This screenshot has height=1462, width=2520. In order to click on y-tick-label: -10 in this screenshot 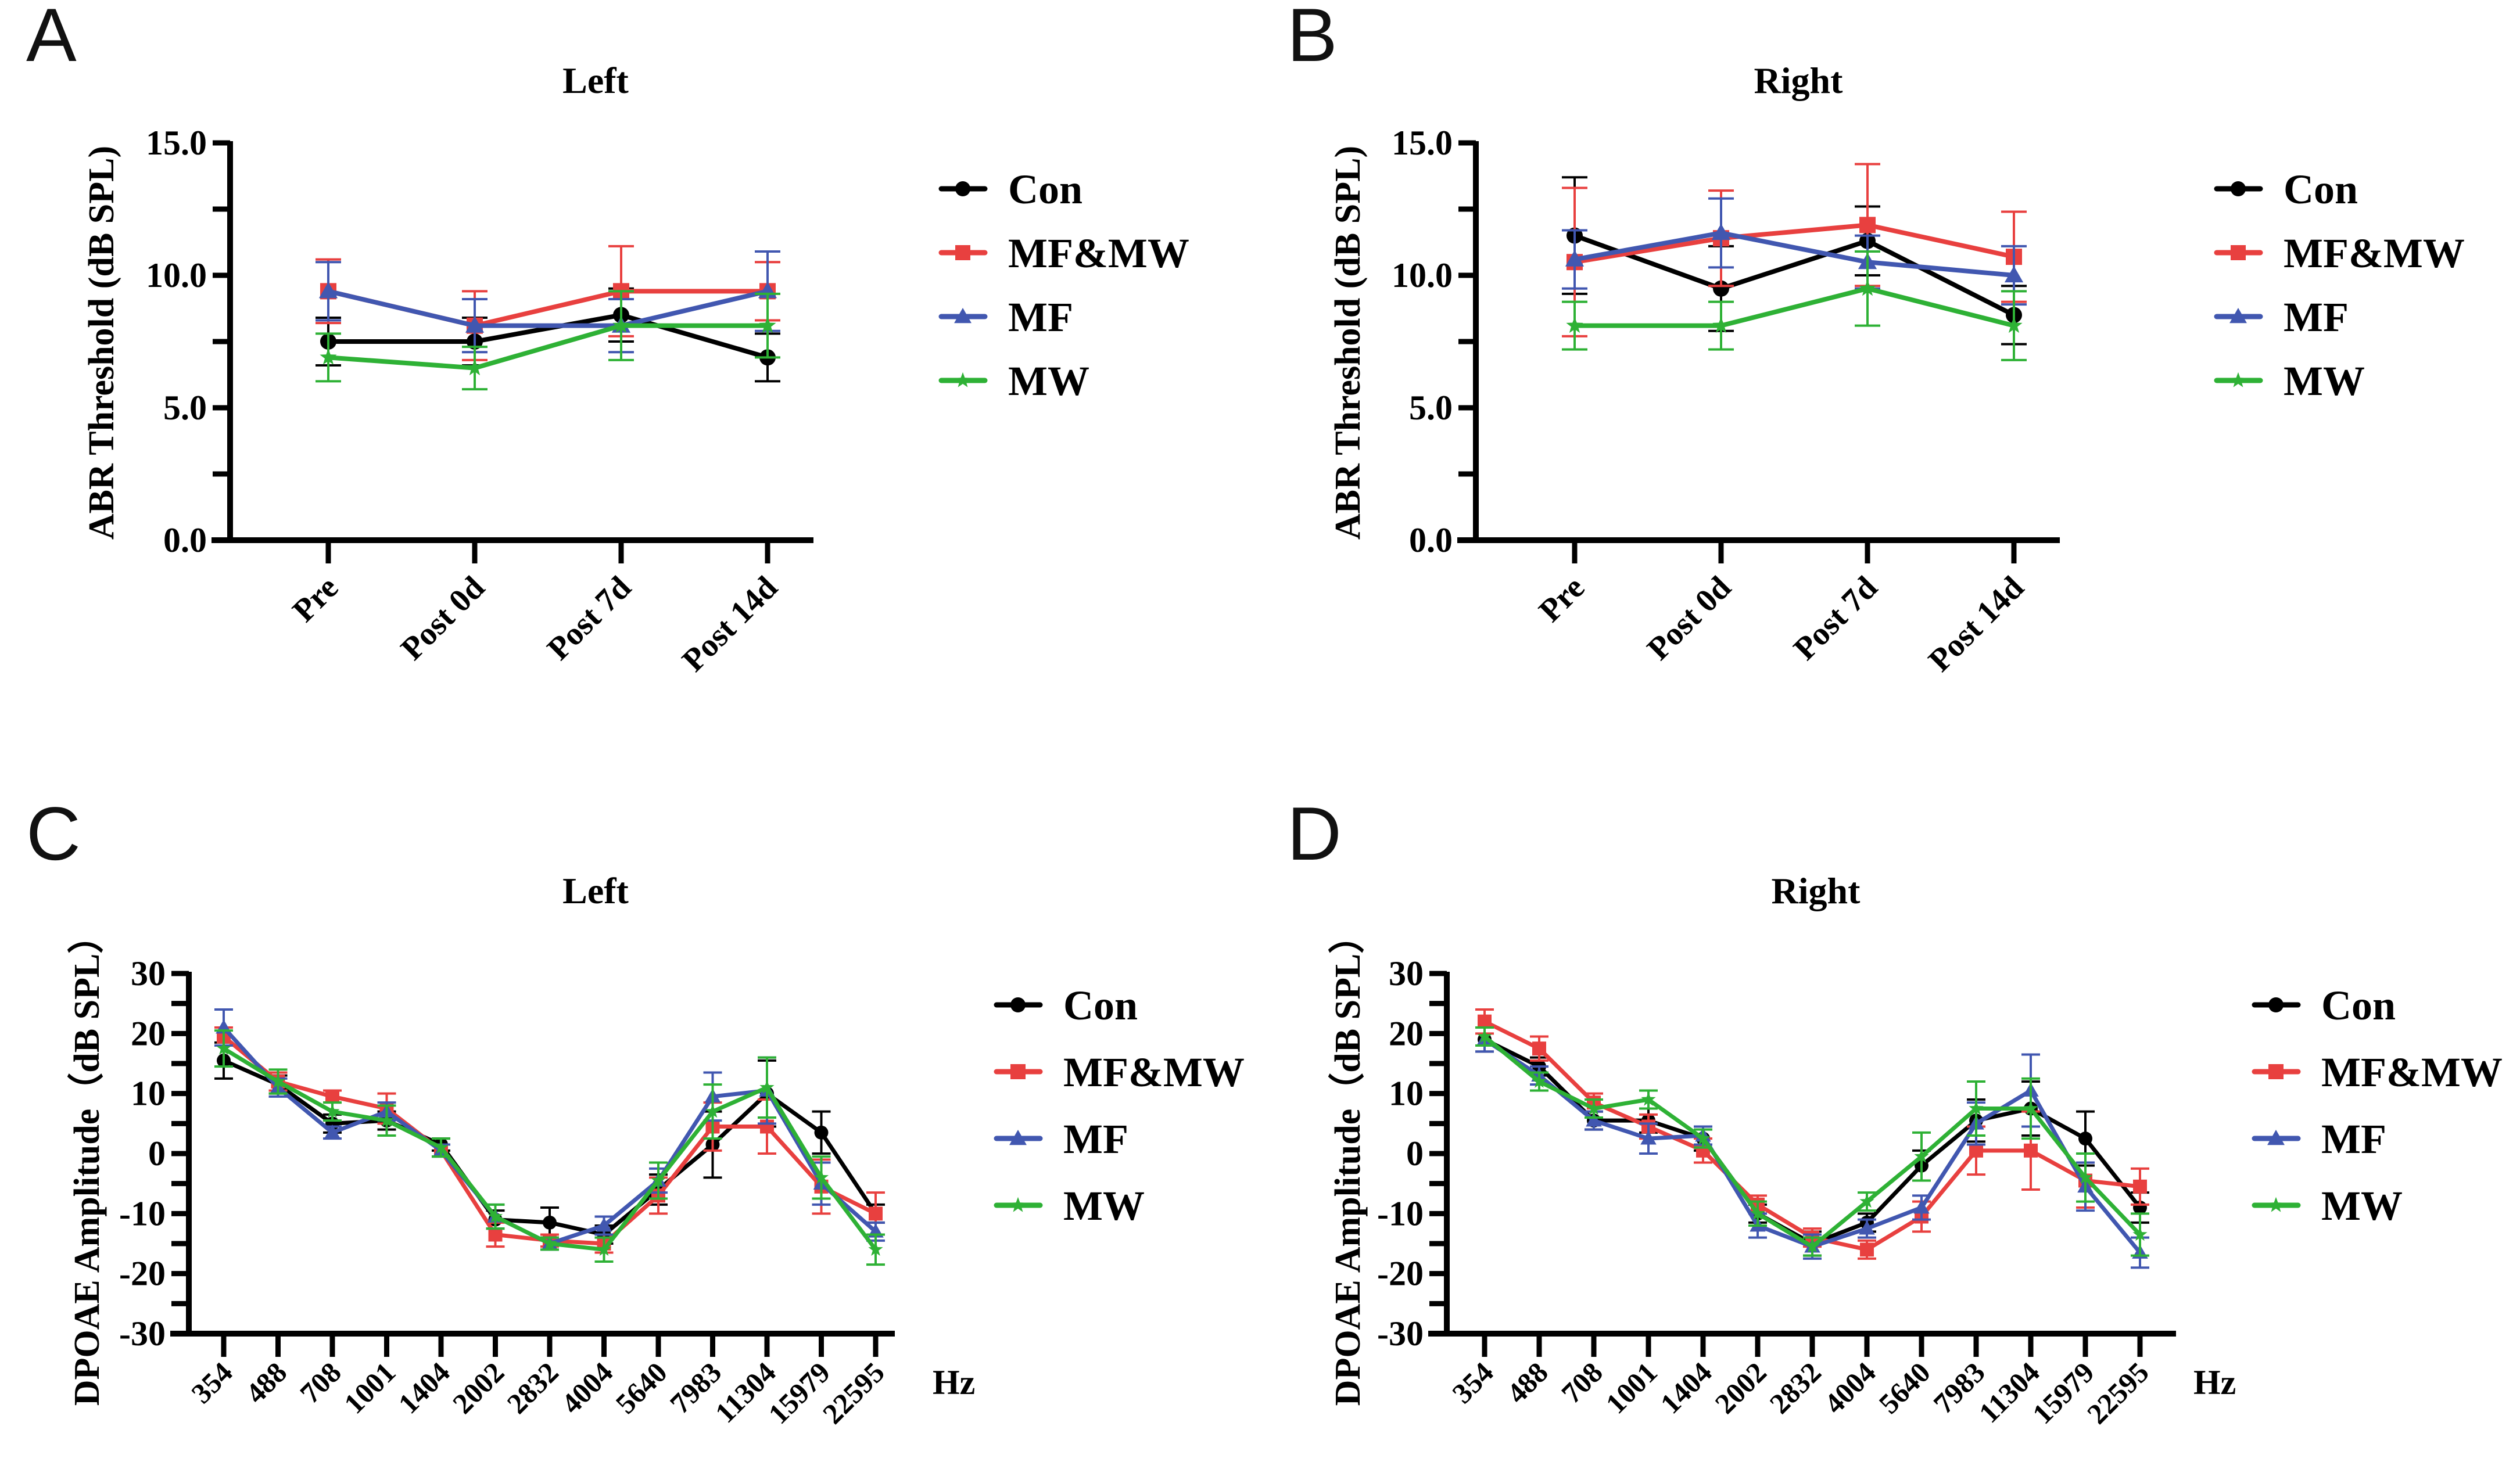, I will do `click(143, 1214)`.